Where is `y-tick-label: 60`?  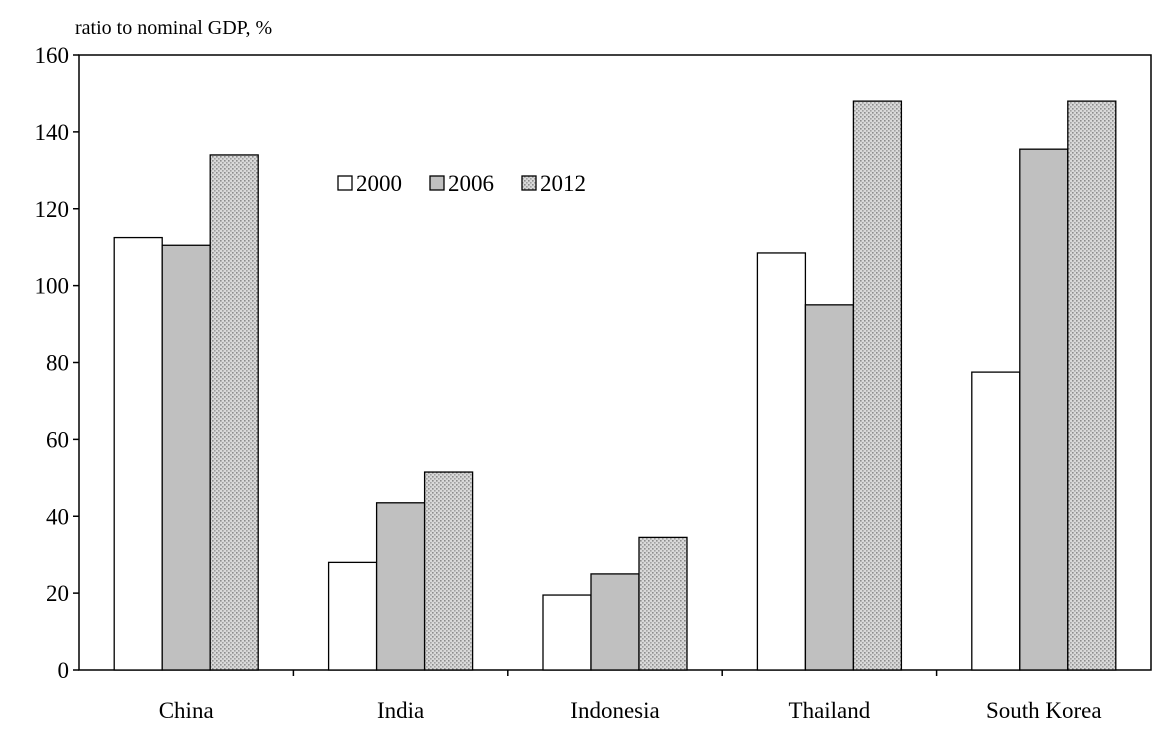
y-tick-label: 60 is located at coordinates (57, 439).